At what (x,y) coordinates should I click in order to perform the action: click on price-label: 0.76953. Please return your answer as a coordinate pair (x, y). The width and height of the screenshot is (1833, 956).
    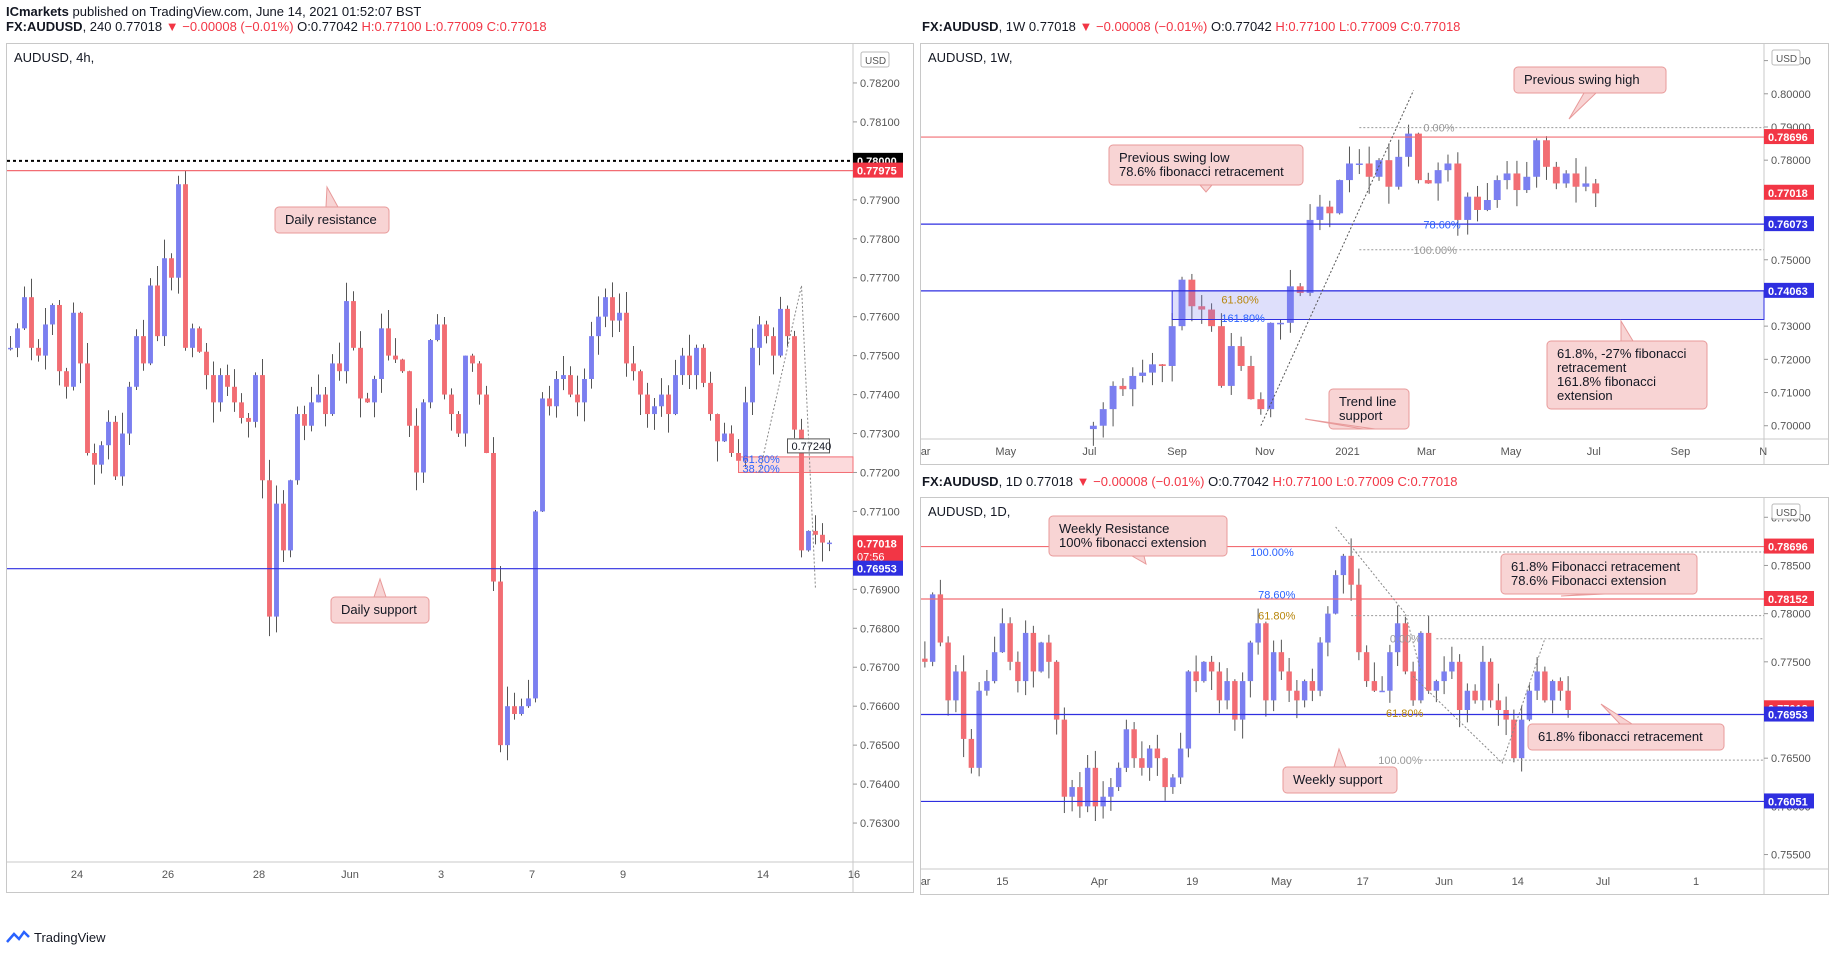
    Looking at the image, I should click on (877, 570).